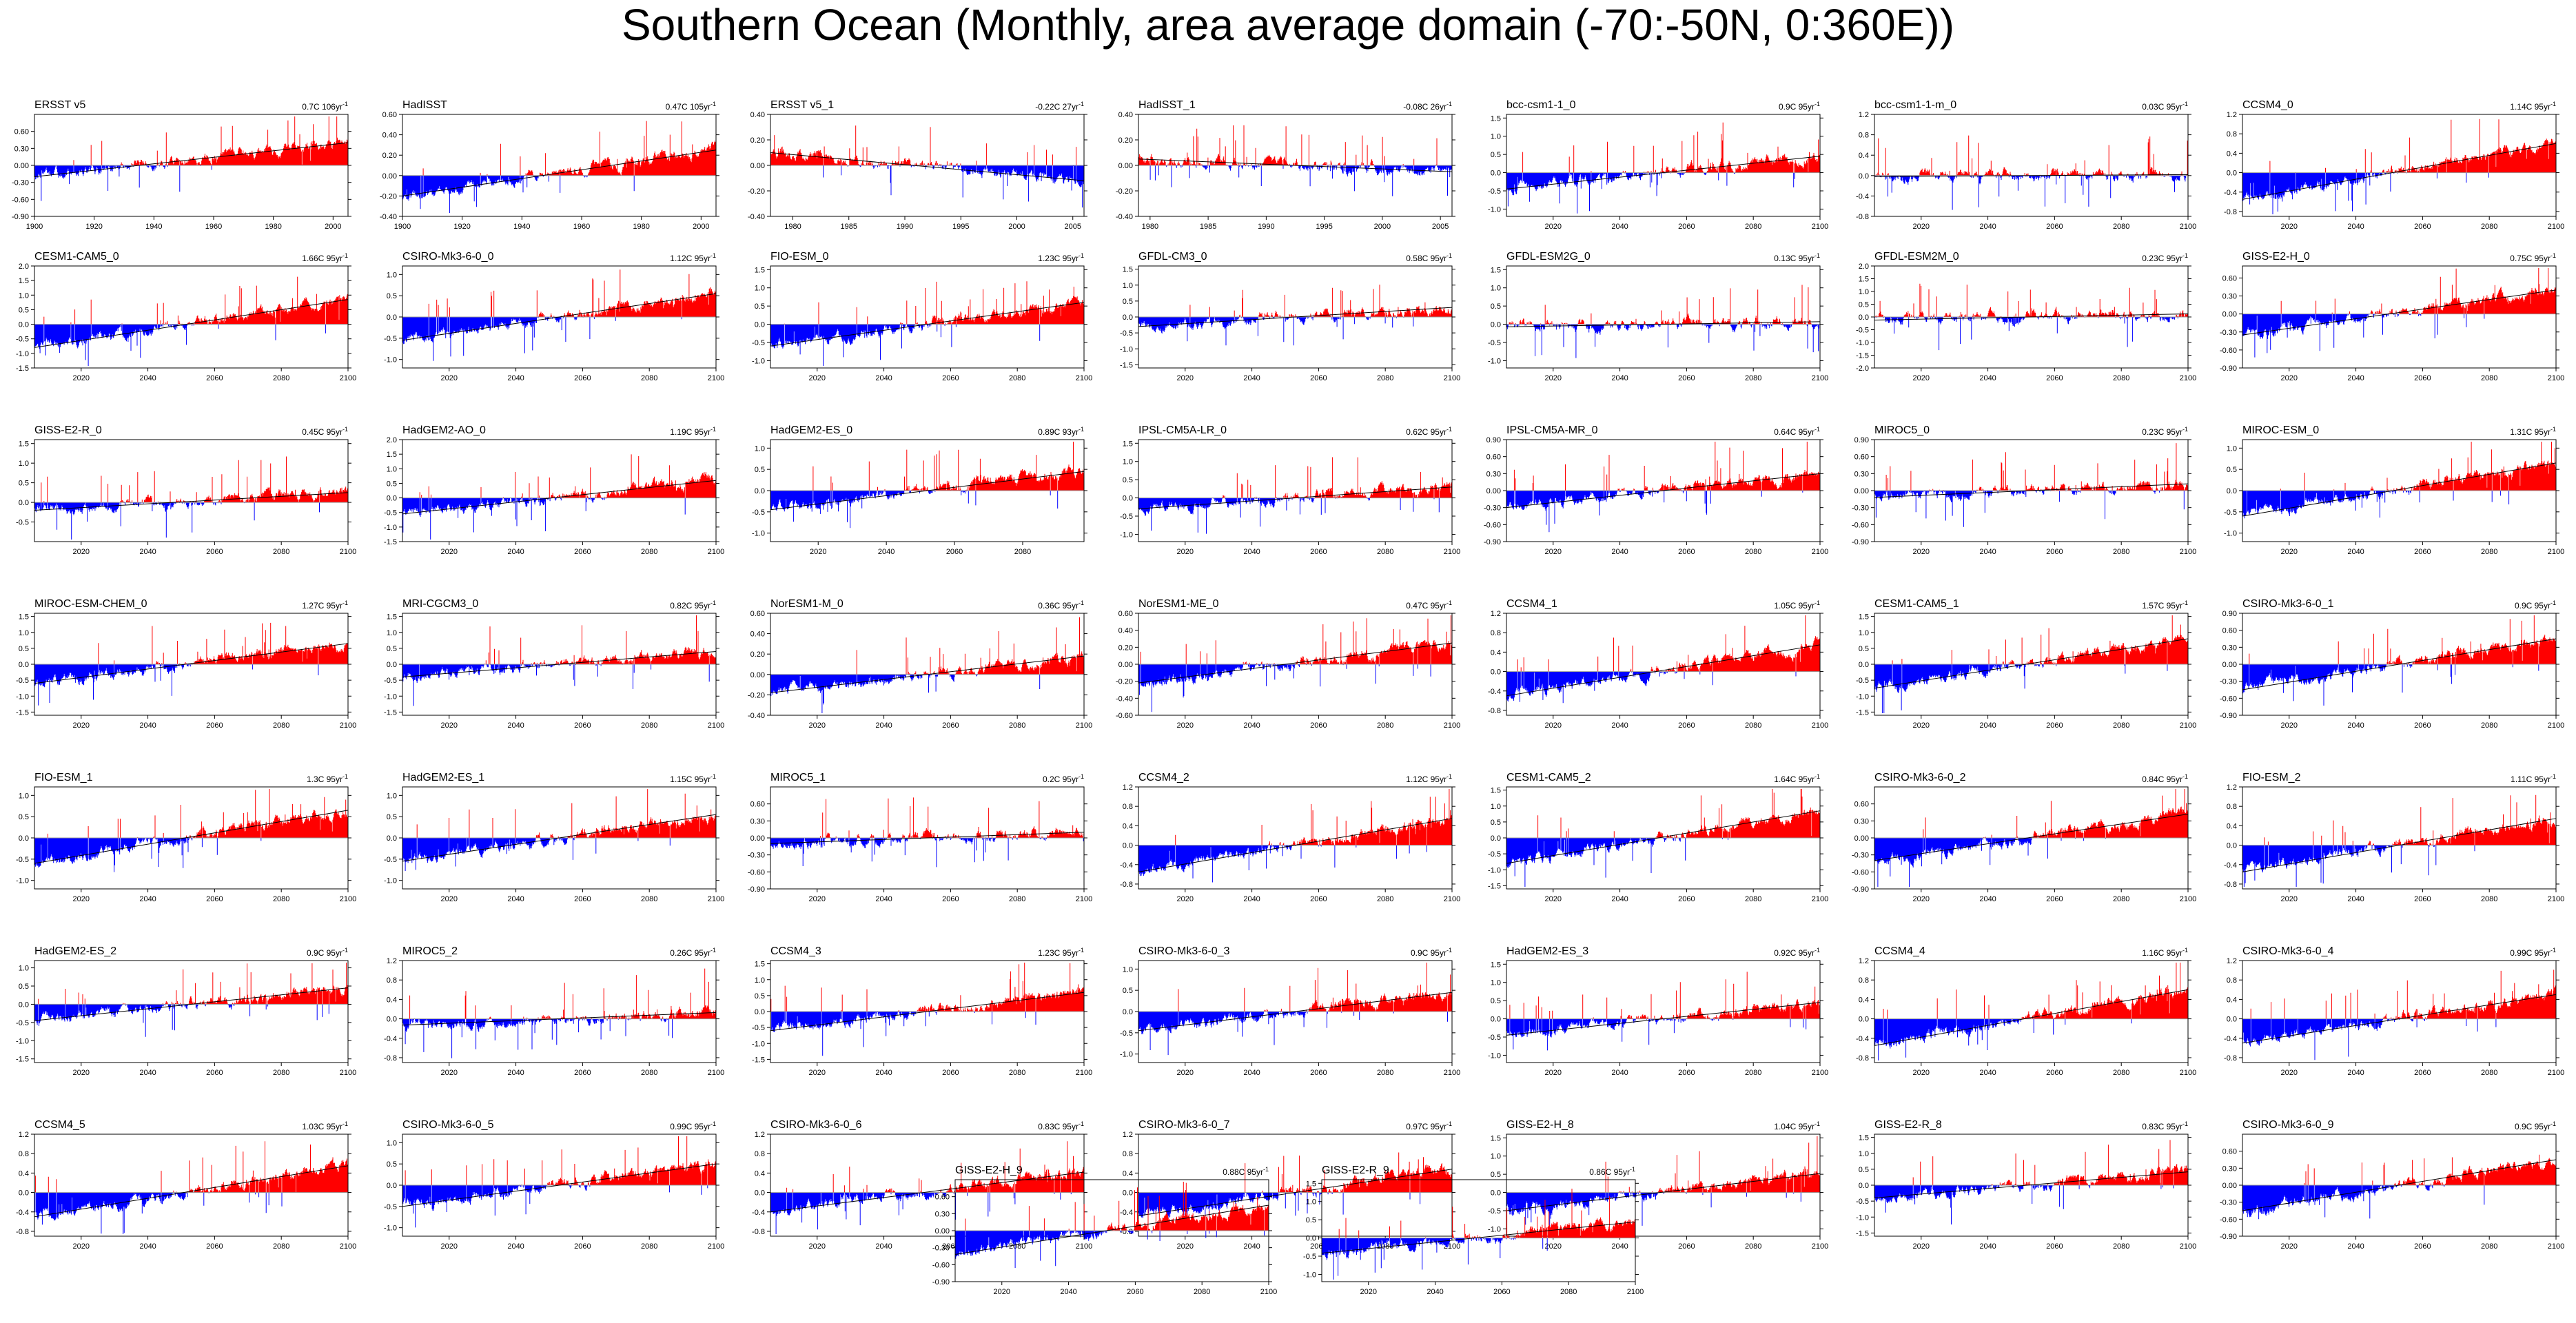 Image resolution: width=2576 pixels, height=1323 pixels. I want to click on panel-title: CSIRO-Mk3-6-0_9, so click(2288, 1125).